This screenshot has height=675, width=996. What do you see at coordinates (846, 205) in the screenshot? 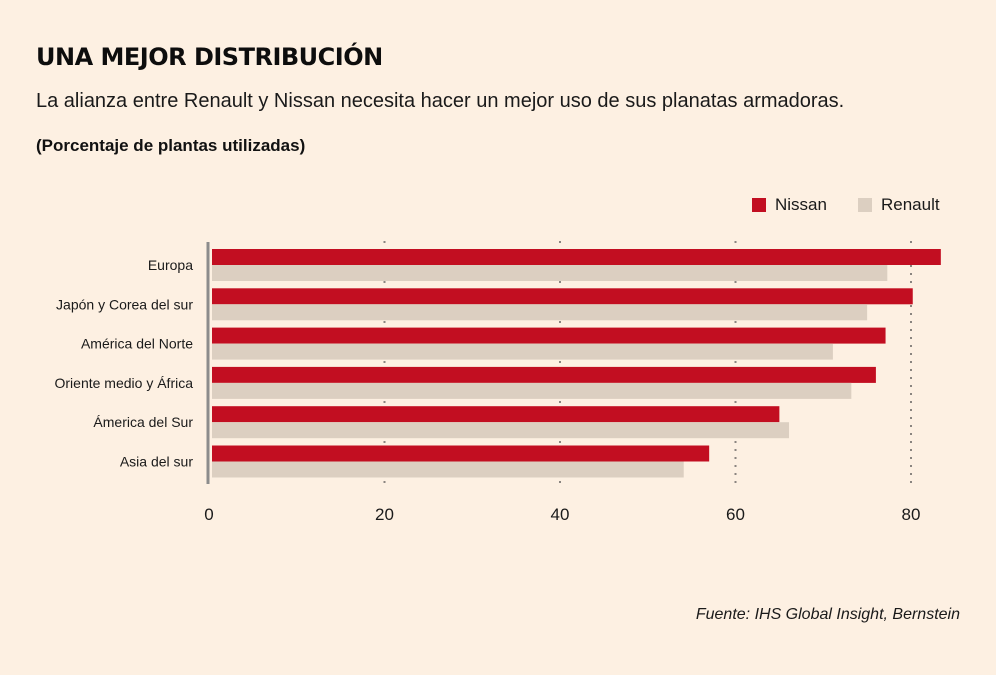
I see `legend: Nissan Renault` at bounding box center [846, 205].